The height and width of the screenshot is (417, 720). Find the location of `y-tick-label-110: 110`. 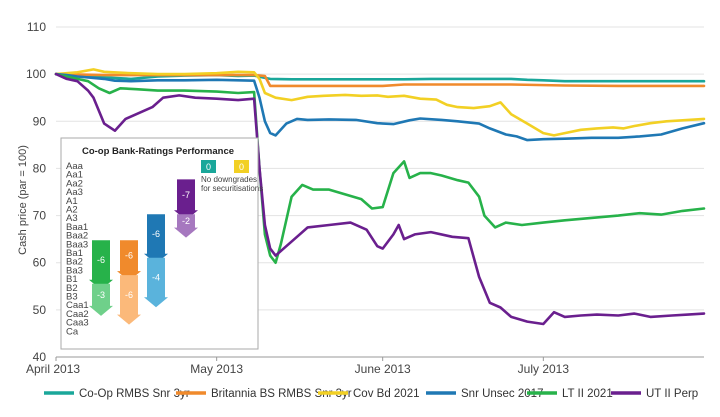

y-tick-label-110: 110 is located at coordinates (36, 27).